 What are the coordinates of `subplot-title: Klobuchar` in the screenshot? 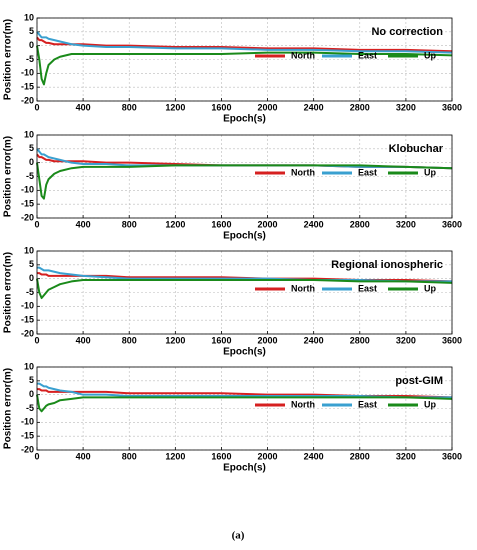 It's located at (416, 149).